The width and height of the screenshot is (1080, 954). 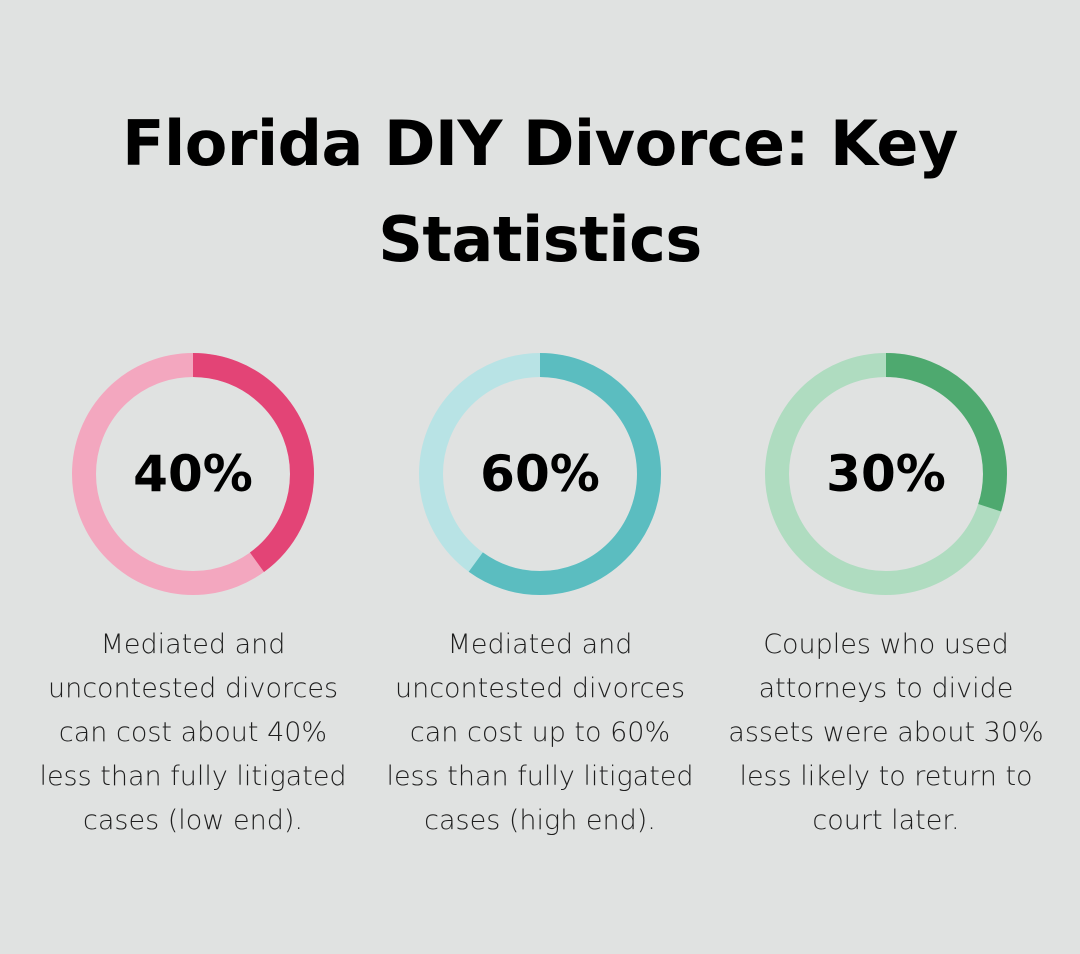 I want to click on donut-ring-3: 30%, so click(x=886, y=474).